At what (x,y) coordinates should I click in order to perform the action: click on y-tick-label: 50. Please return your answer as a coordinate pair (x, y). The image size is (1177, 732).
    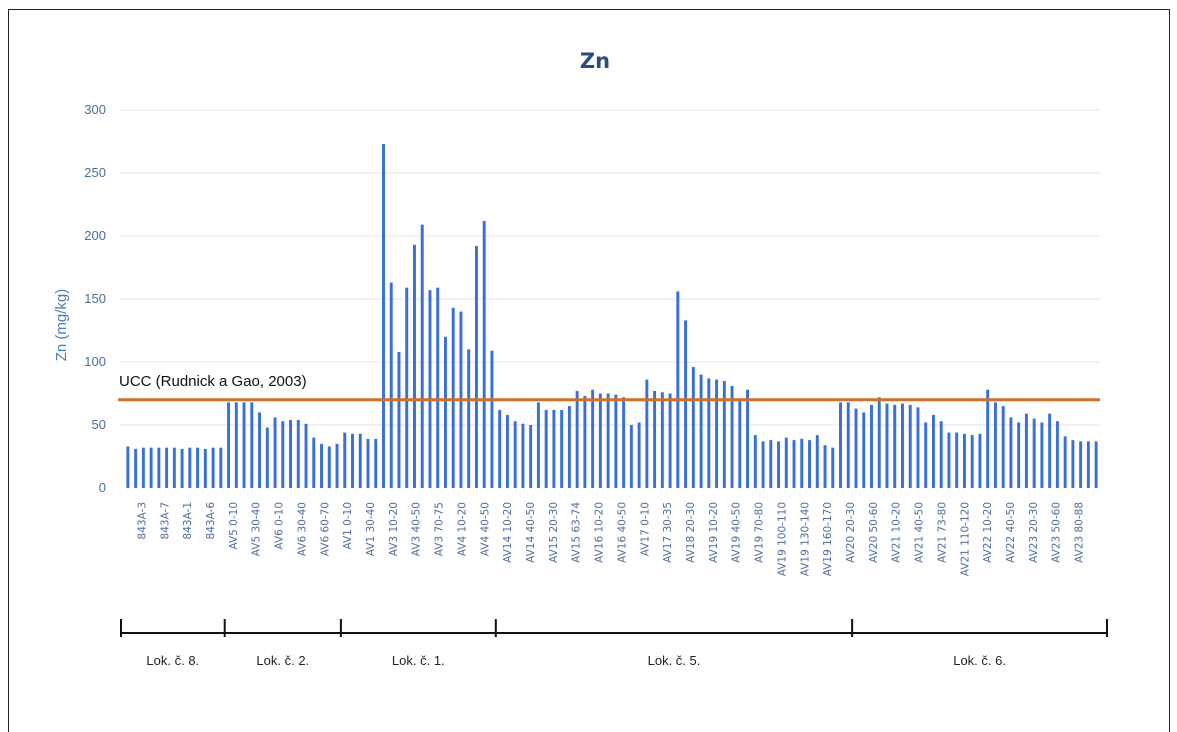
    Looking at the image, I should click on (99, 424).